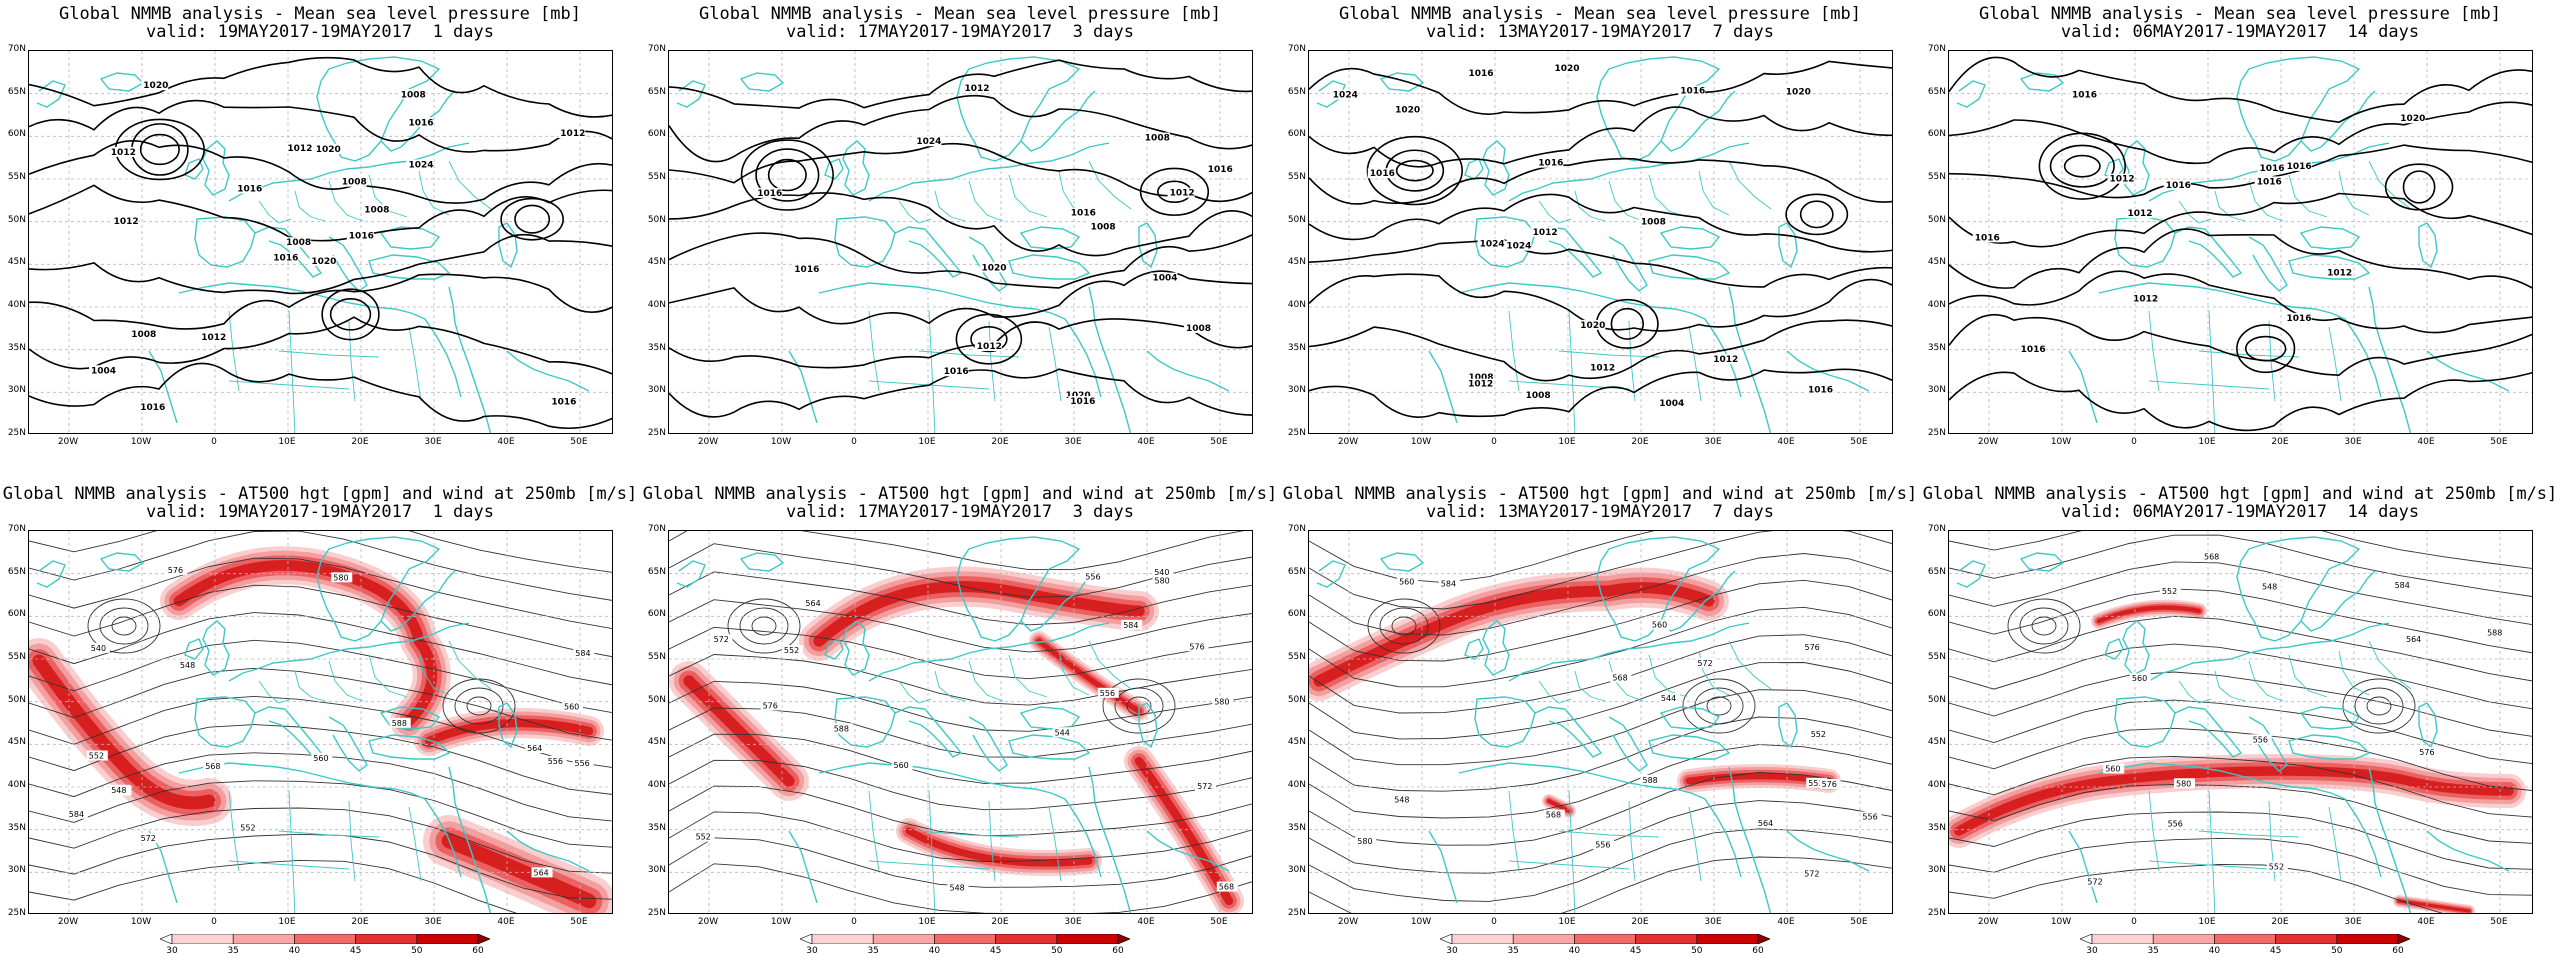  What do you see at coordinates (1421, 442) in the screenshot?
I see `longitude-tick-label: 10W` at bounding box center [1421, 442].